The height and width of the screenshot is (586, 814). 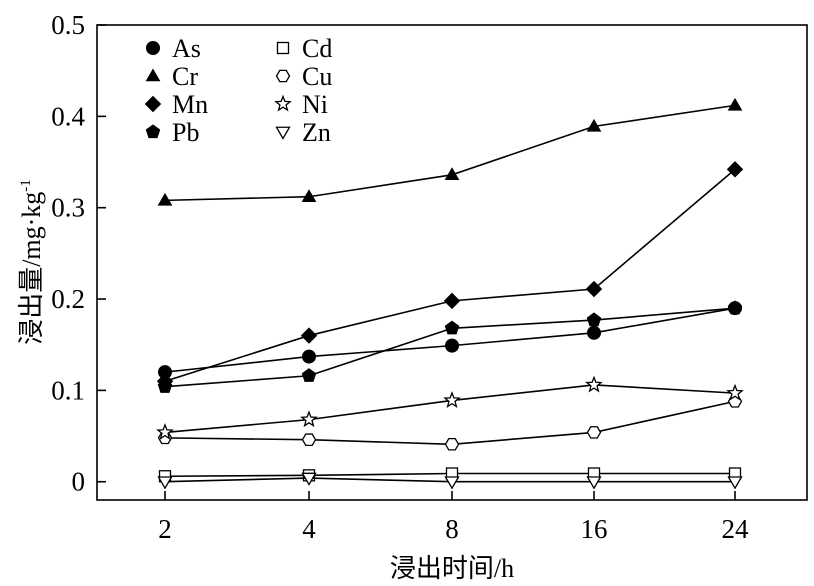 I want to click on legend-item-mn: Mn, so click(x=176, y=104).